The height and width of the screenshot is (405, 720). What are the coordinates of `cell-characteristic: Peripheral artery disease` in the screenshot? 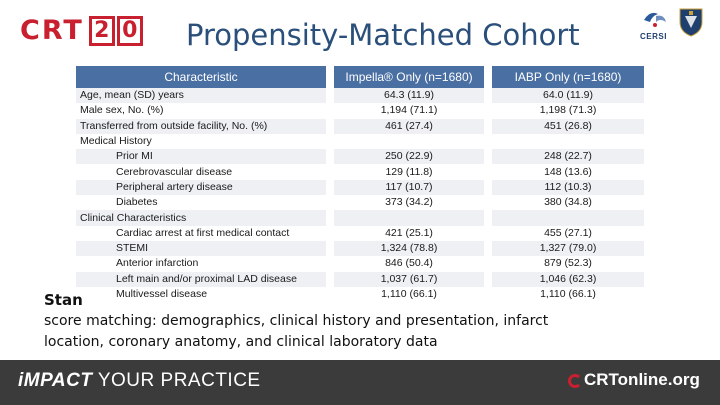 It's located at (201, 187).